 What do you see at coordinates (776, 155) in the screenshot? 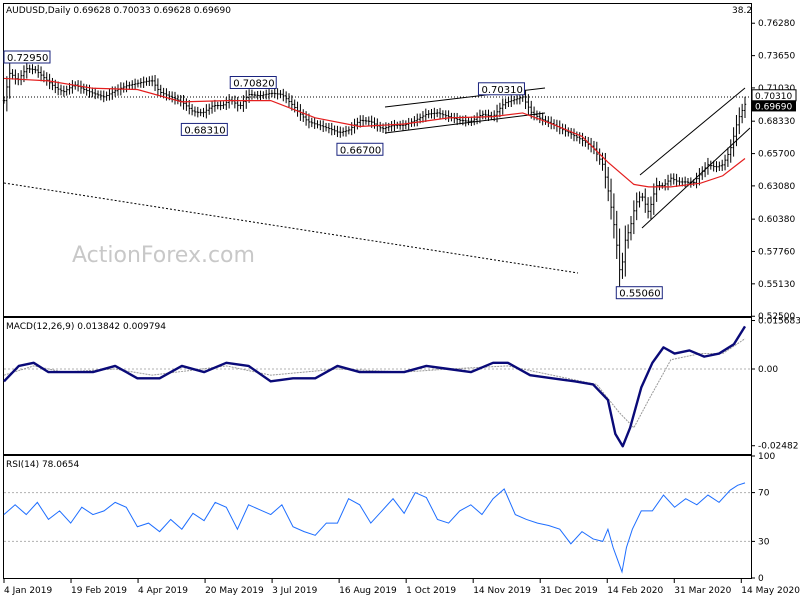
I see `price-y-tick-label: 0.65700` at bounding box center [776, 155].